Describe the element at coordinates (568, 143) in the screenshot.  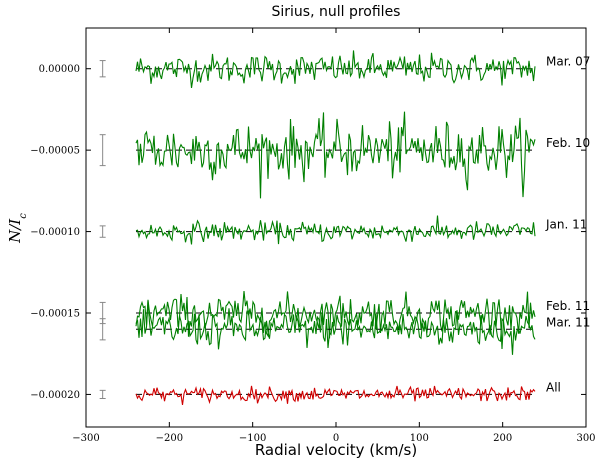
I see `series-label: Feb. 10` at that location.